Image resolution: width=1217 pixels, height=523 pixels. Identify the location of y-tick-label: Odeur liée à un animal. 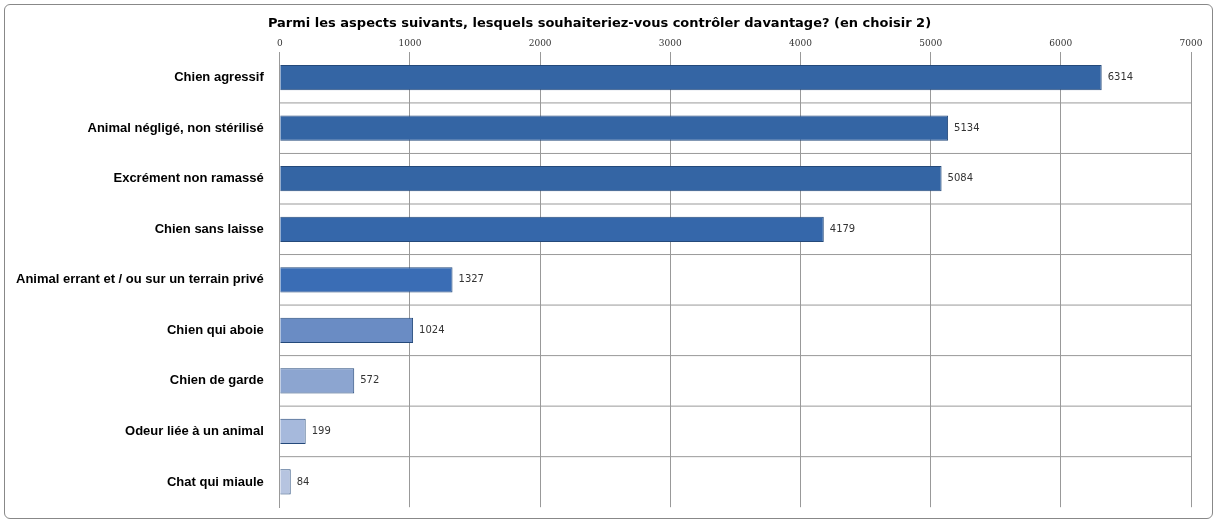
(194, 430).